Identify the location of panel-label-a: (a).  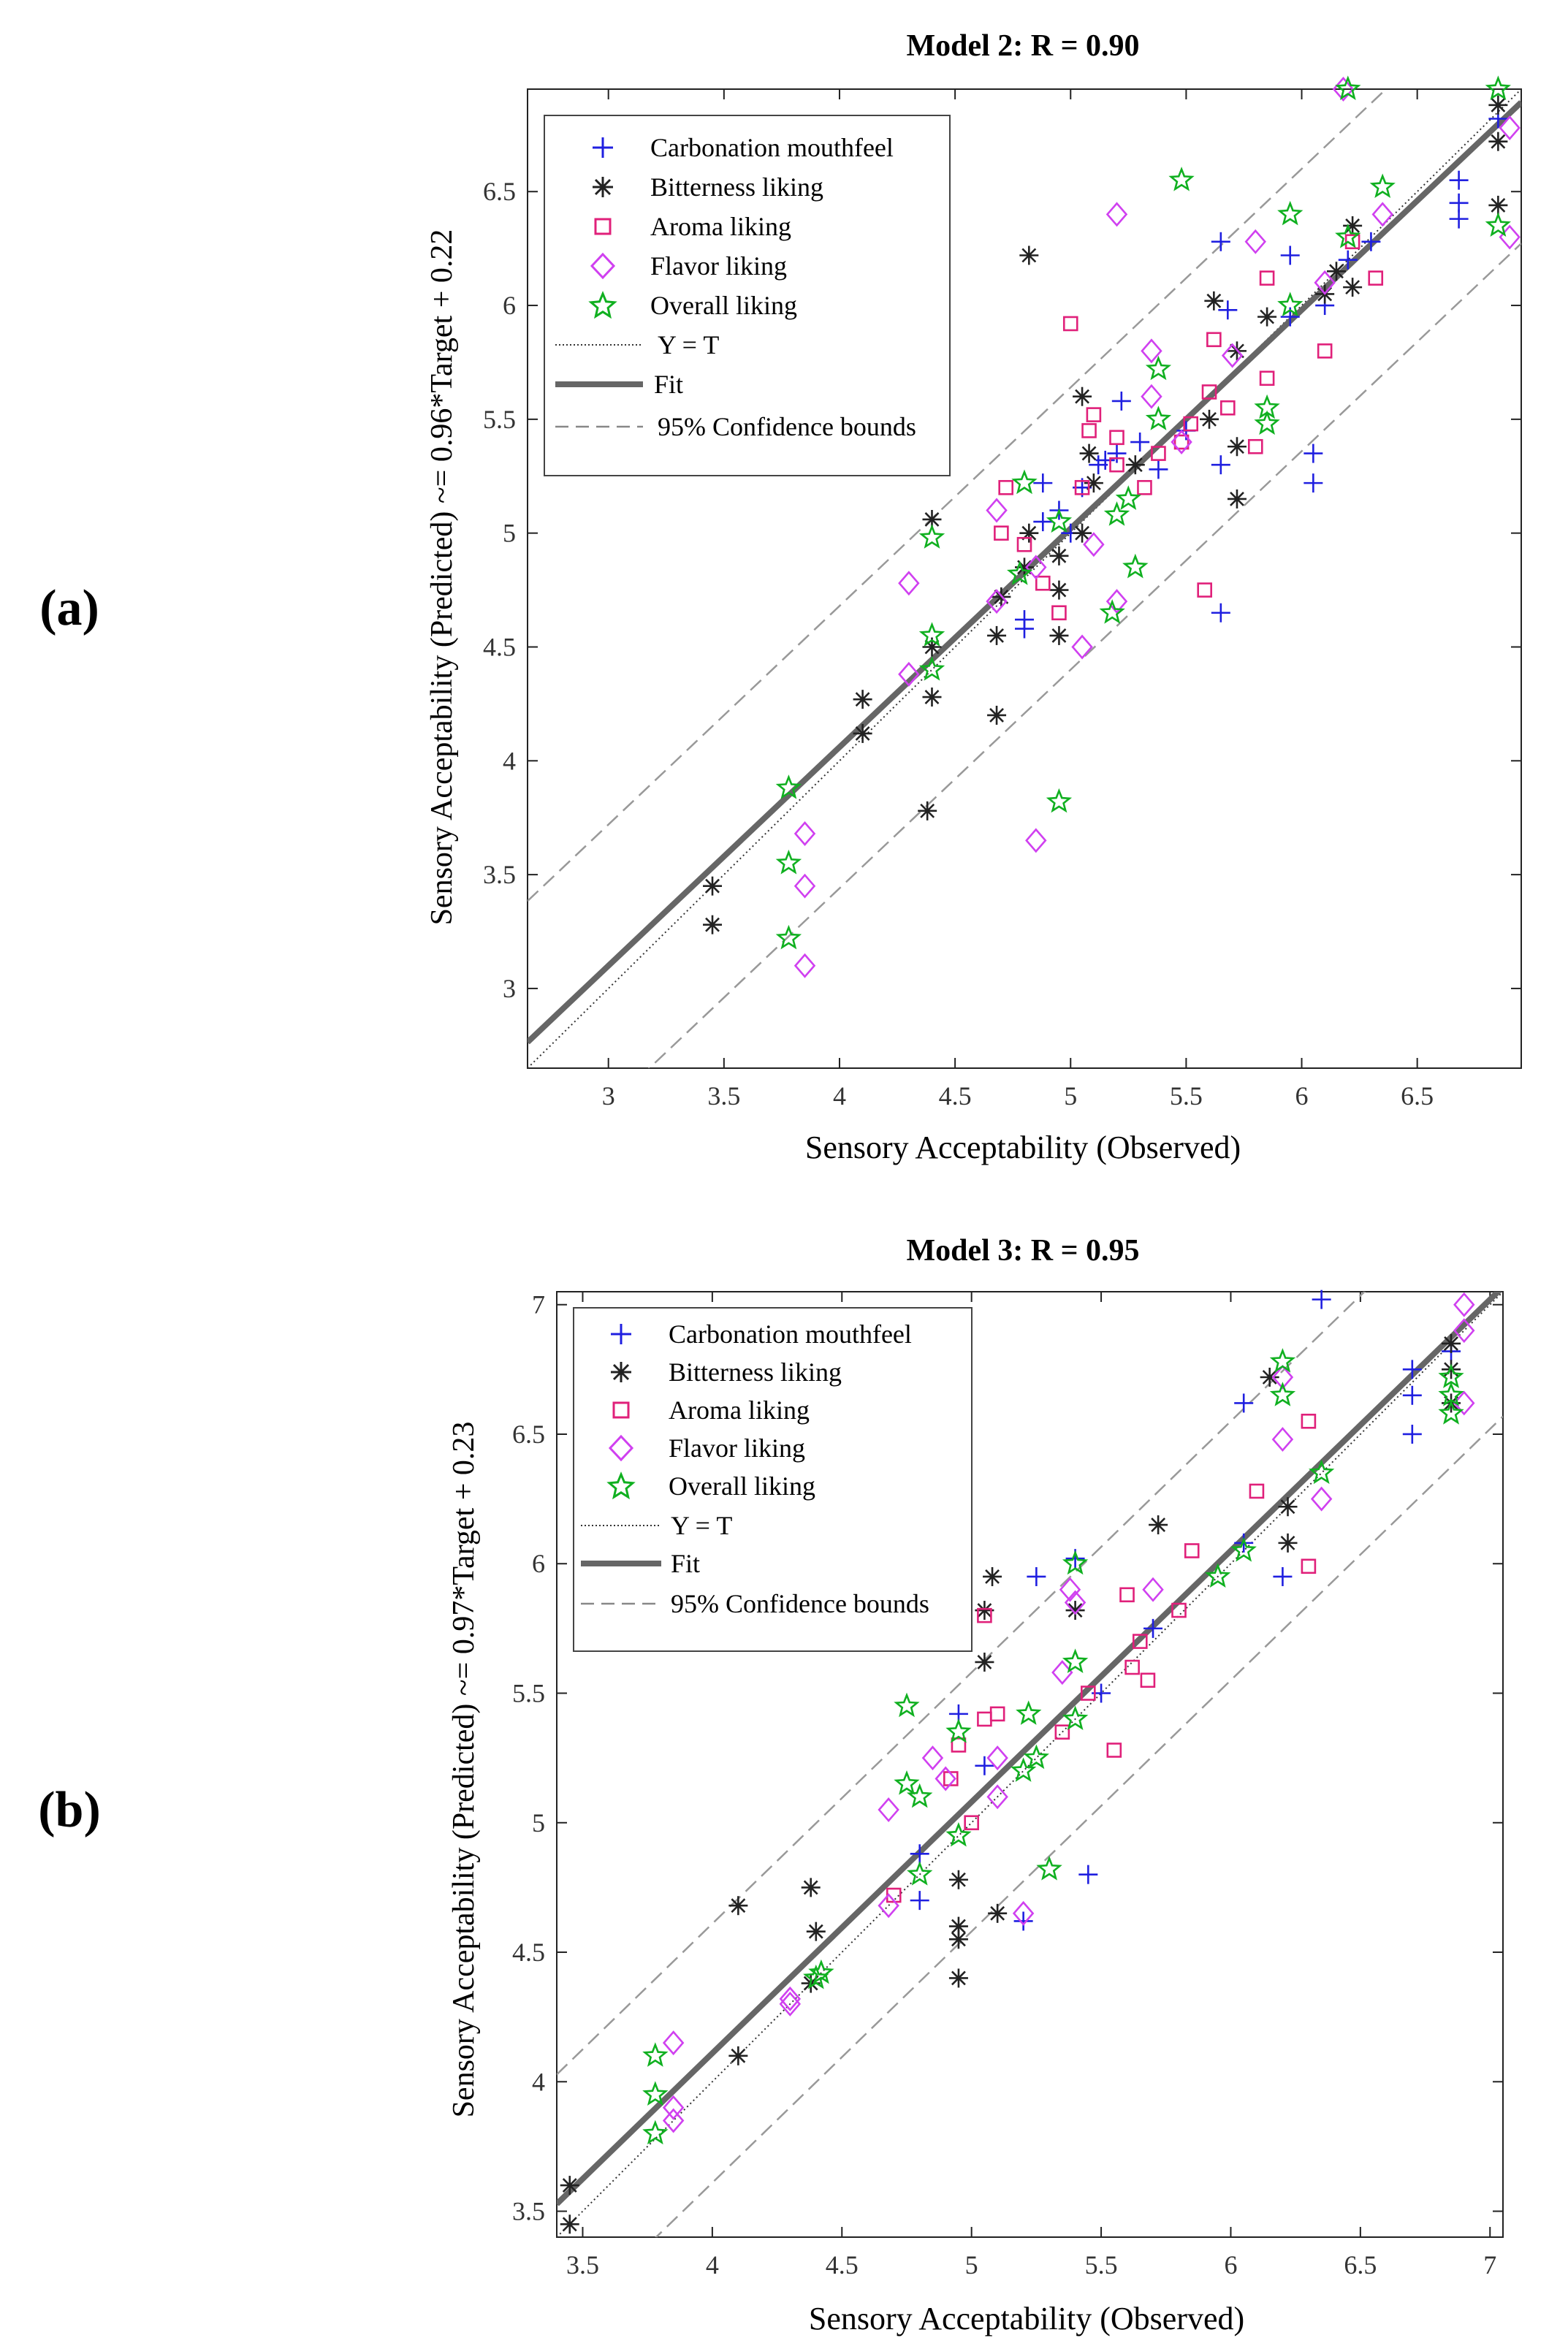
(69, 608).